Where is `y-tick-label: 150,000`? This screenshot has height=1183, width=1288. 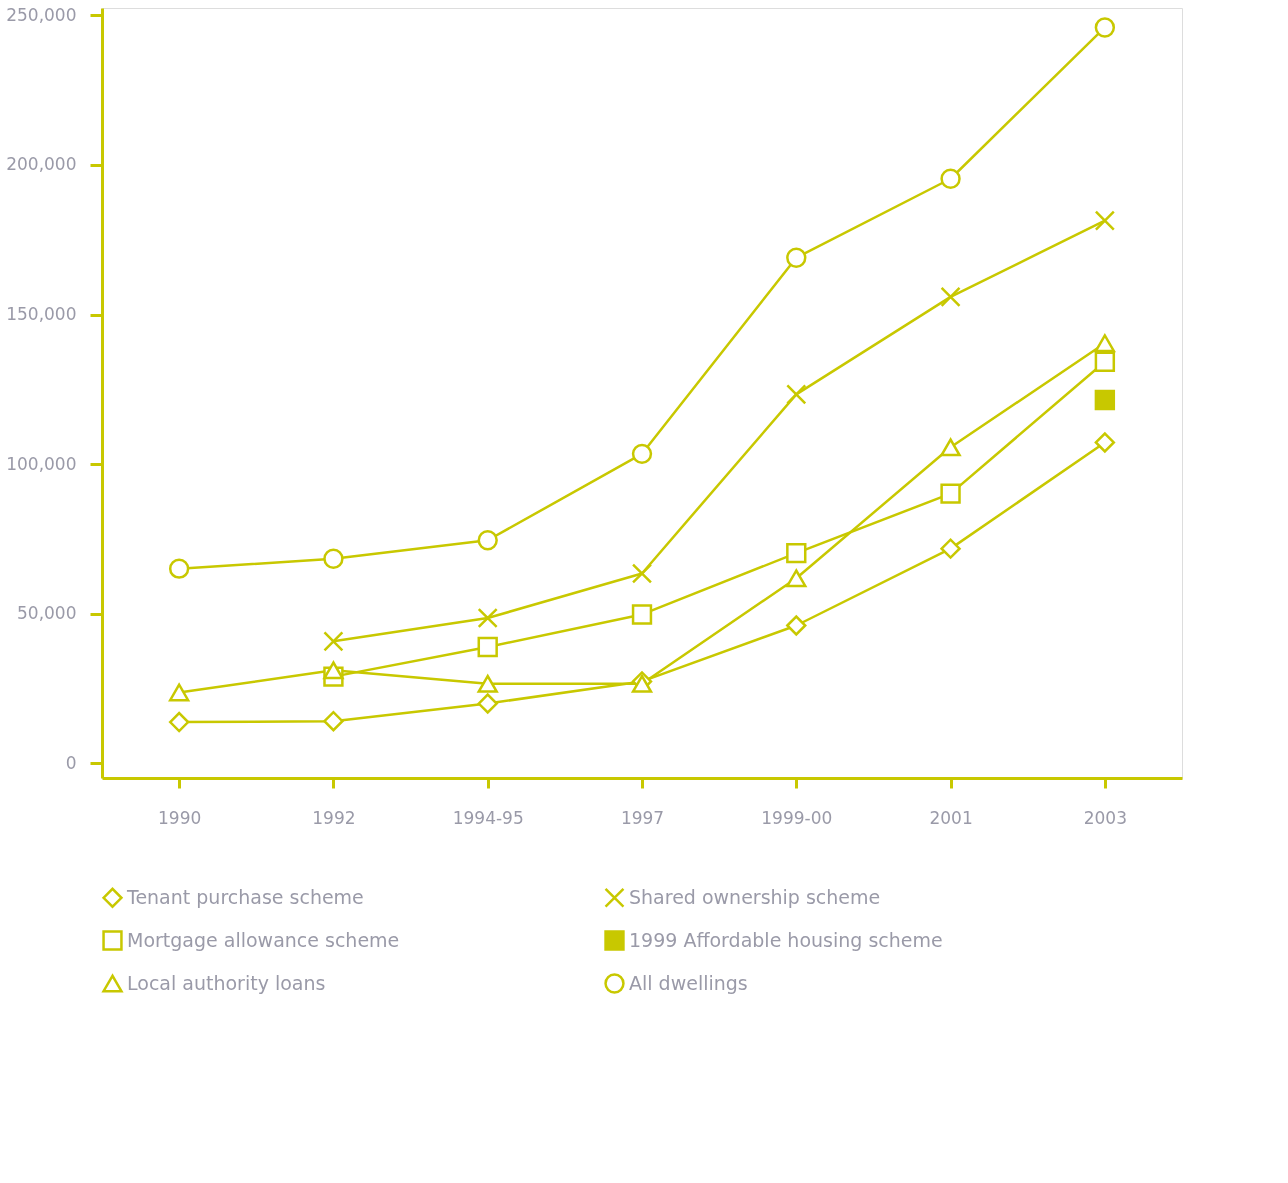
y-tick-label: 150,000 is located at coordinates (41, 314).